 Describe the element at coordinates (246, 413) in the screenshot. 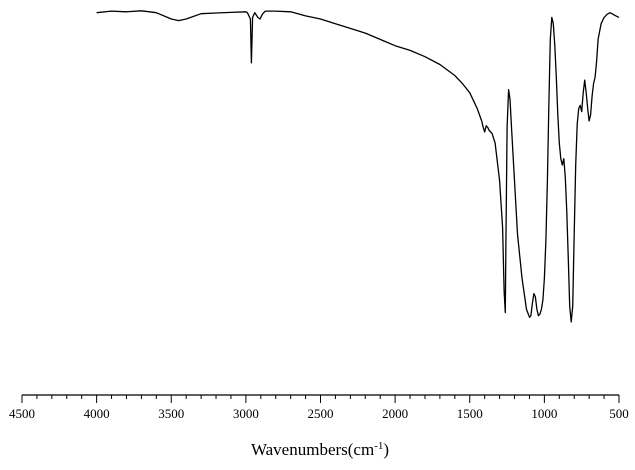

I see `x-tick-label: 3000` at that location.